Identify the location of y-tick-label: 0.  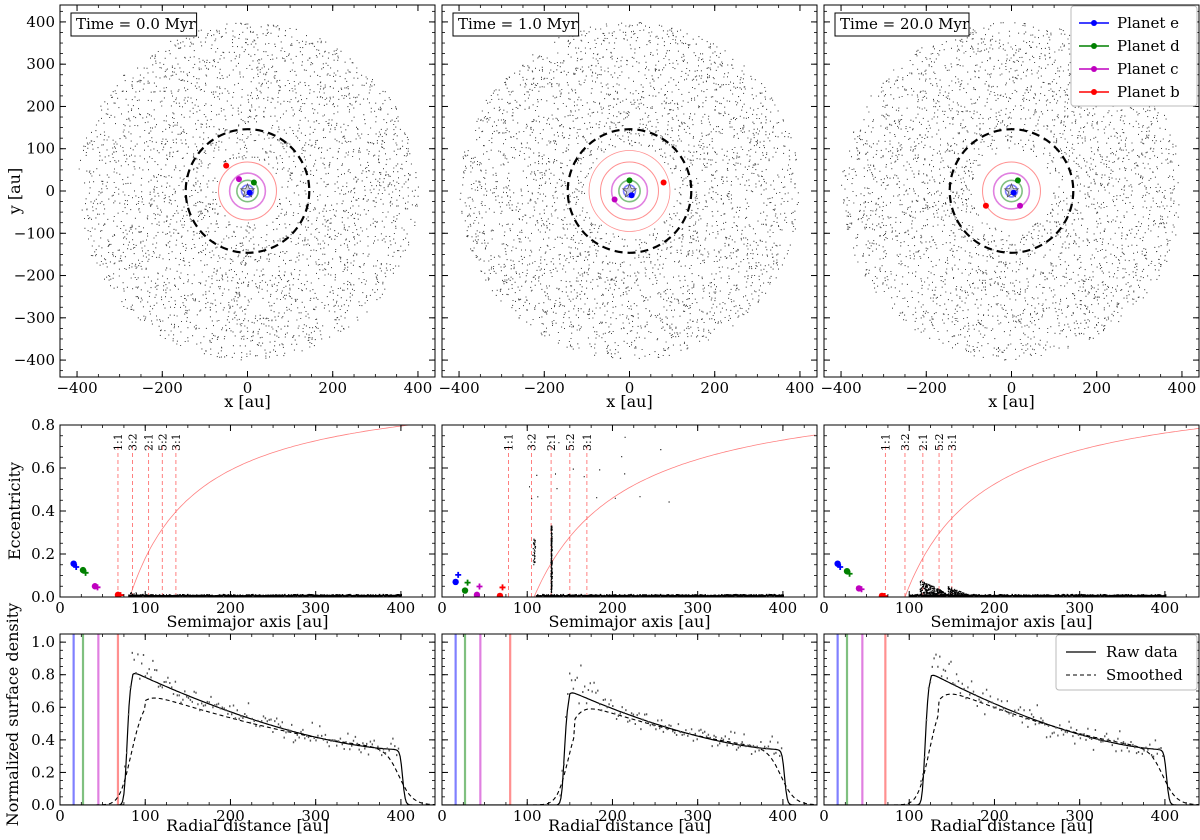
(50, 191).